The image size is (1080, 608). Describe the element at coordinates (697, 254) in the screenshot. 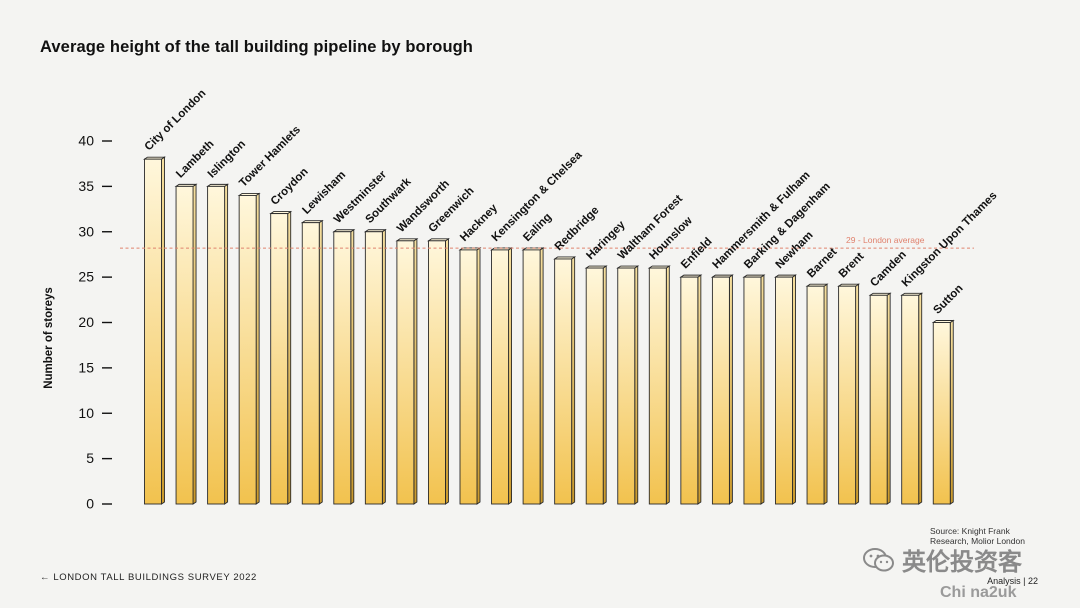

I see `category-label: Enfield` at that location.